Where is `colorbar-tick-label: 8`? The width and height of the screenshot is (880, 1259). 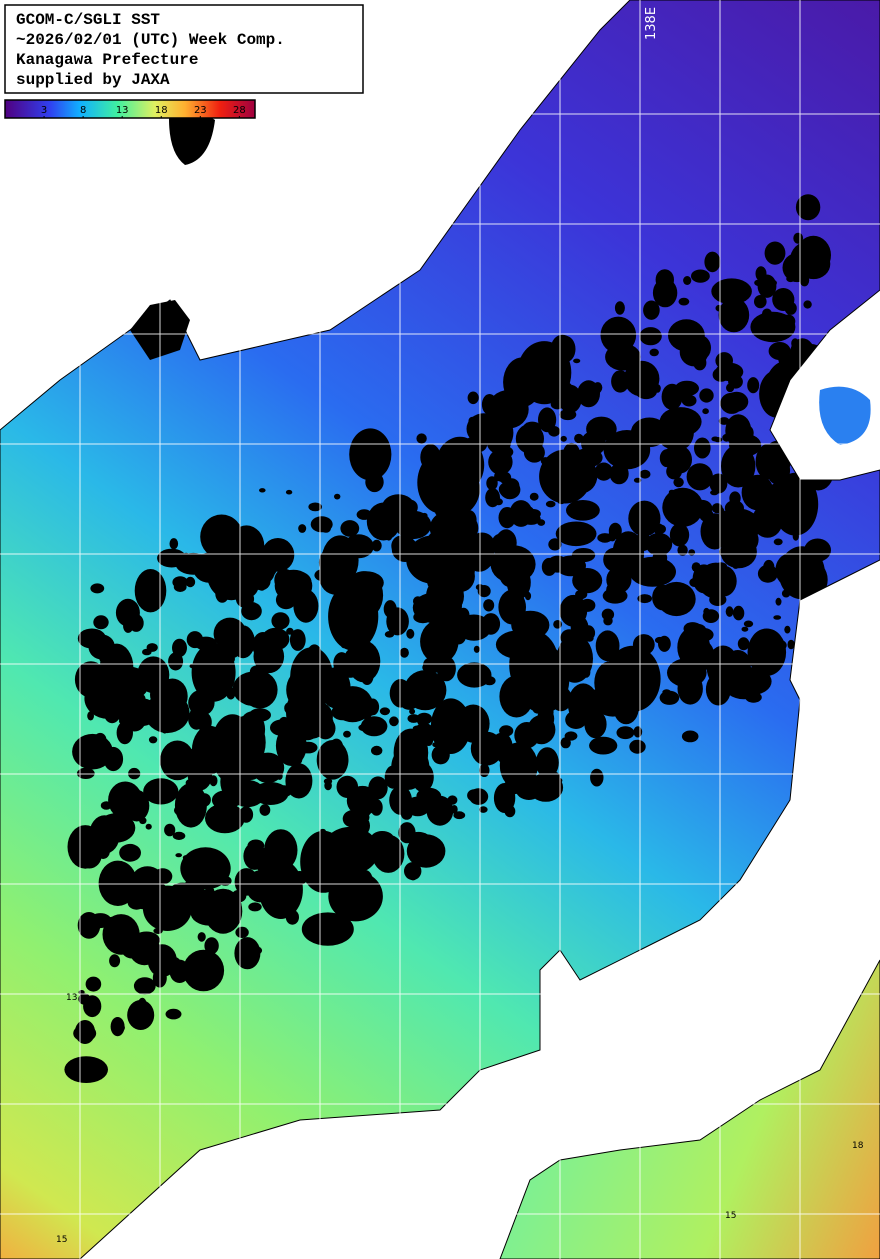
colorbar-tick-label: 8 is located at coordinates (83, 110).